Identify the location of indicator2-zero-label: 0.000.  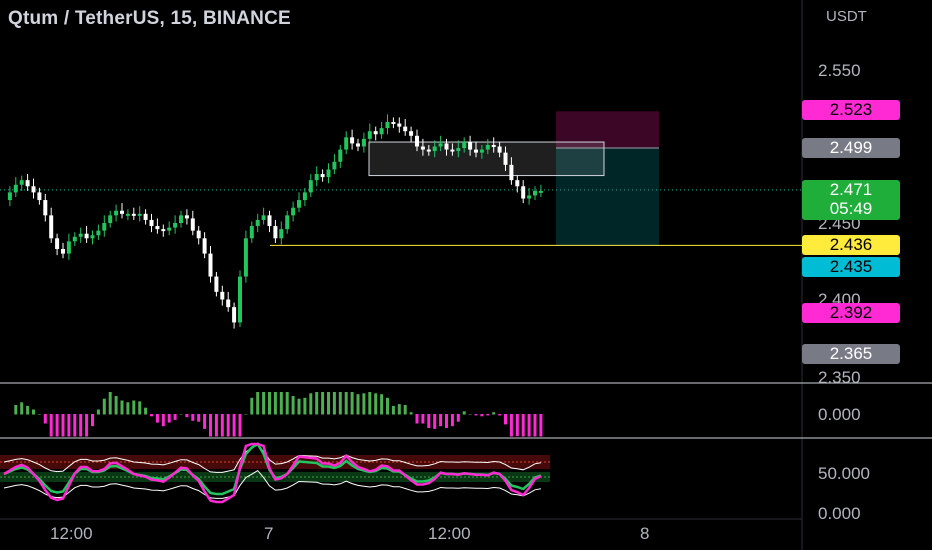
(839, 513).